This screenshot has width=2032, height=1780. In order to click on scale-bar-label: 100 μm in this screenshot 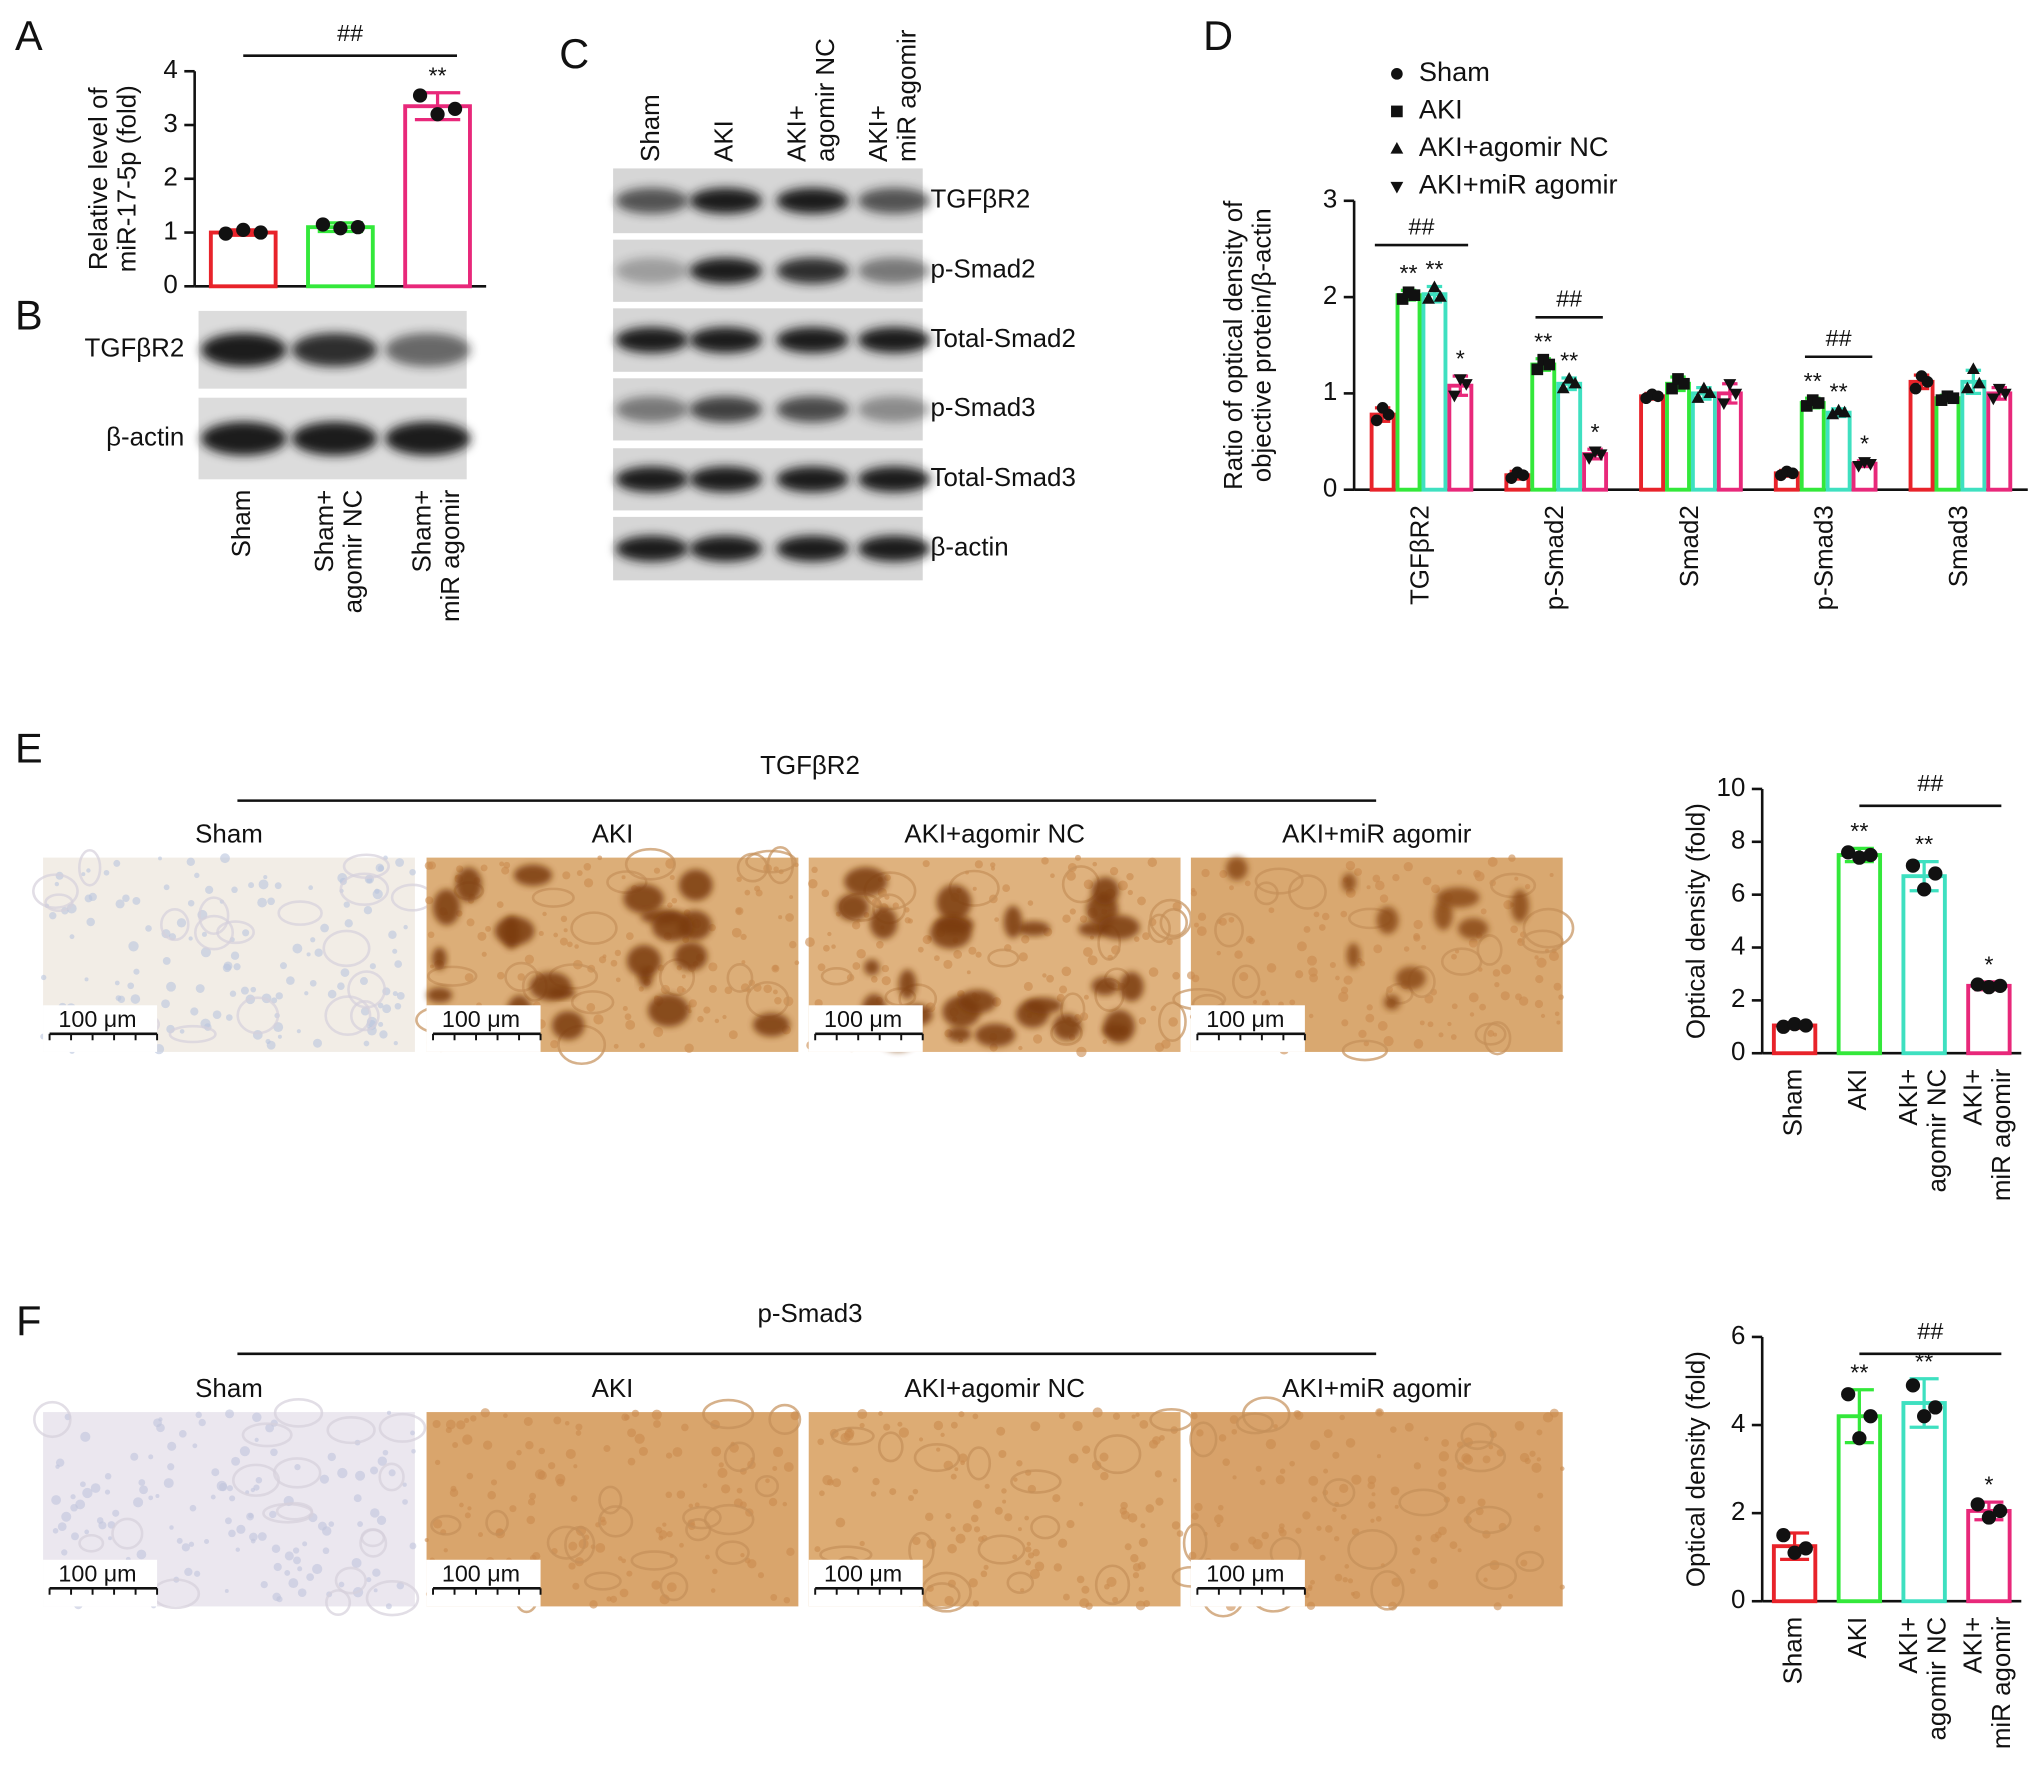, I will do `click(481, 1573)`.